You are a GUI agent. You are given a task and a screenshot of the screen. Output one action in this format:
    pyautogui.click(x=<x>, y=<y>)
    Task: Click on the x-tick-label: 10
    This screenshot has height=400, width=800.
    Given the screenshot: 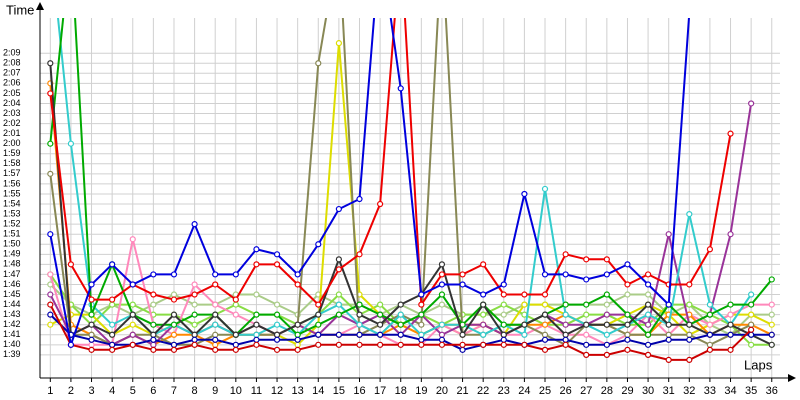 What is the action you would take?
    pyautogui.click(x=236, y=391)
    